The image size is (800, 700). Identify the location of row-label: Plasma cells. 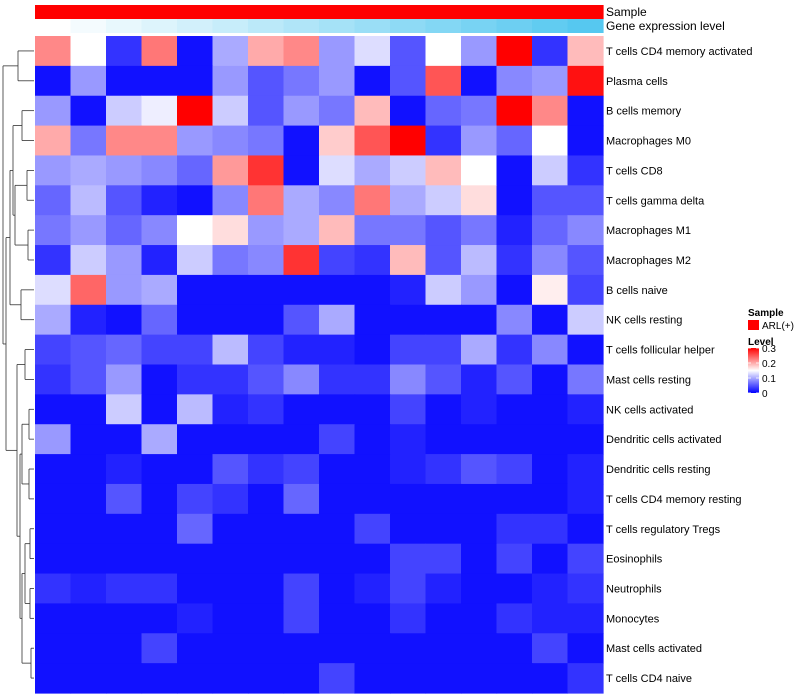
(637, 82).